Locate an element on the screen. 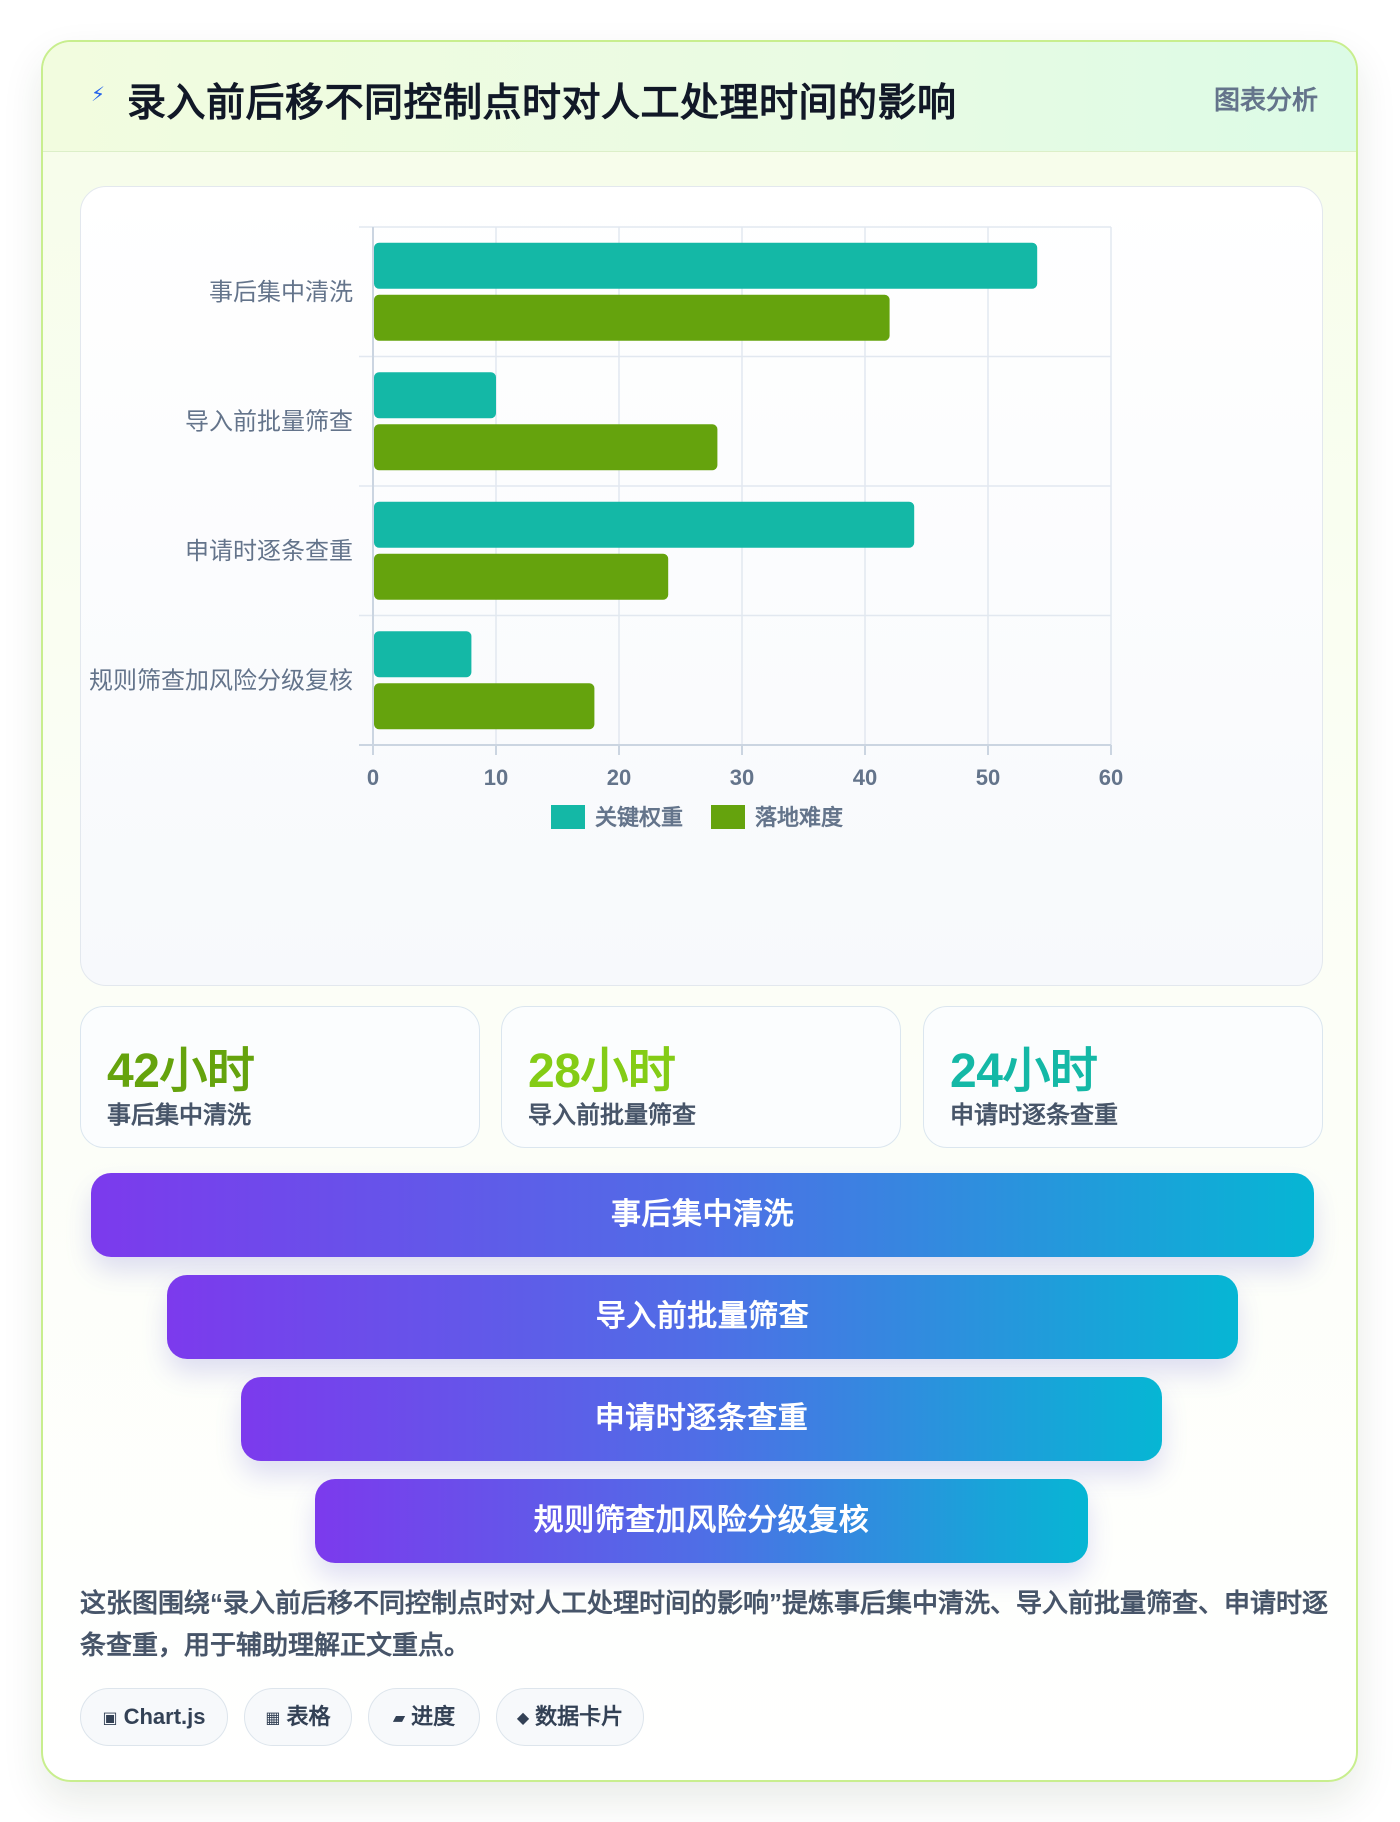 This screenshot has height=1822, width=1400. chip-chartjs: ▣ Chart.js is located at coordinates (154, 1717).